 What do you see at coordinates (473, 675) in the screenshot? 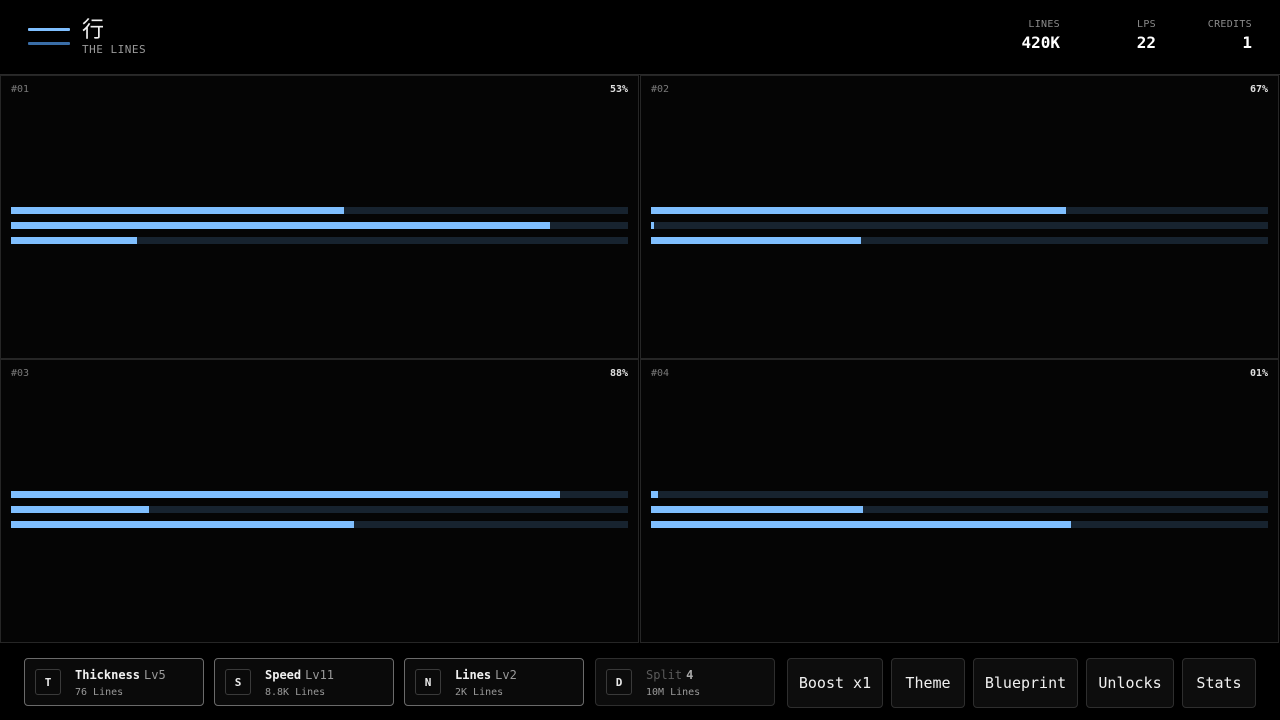
I see `upgrade-name: Lines` at bounding box center [473, 675].